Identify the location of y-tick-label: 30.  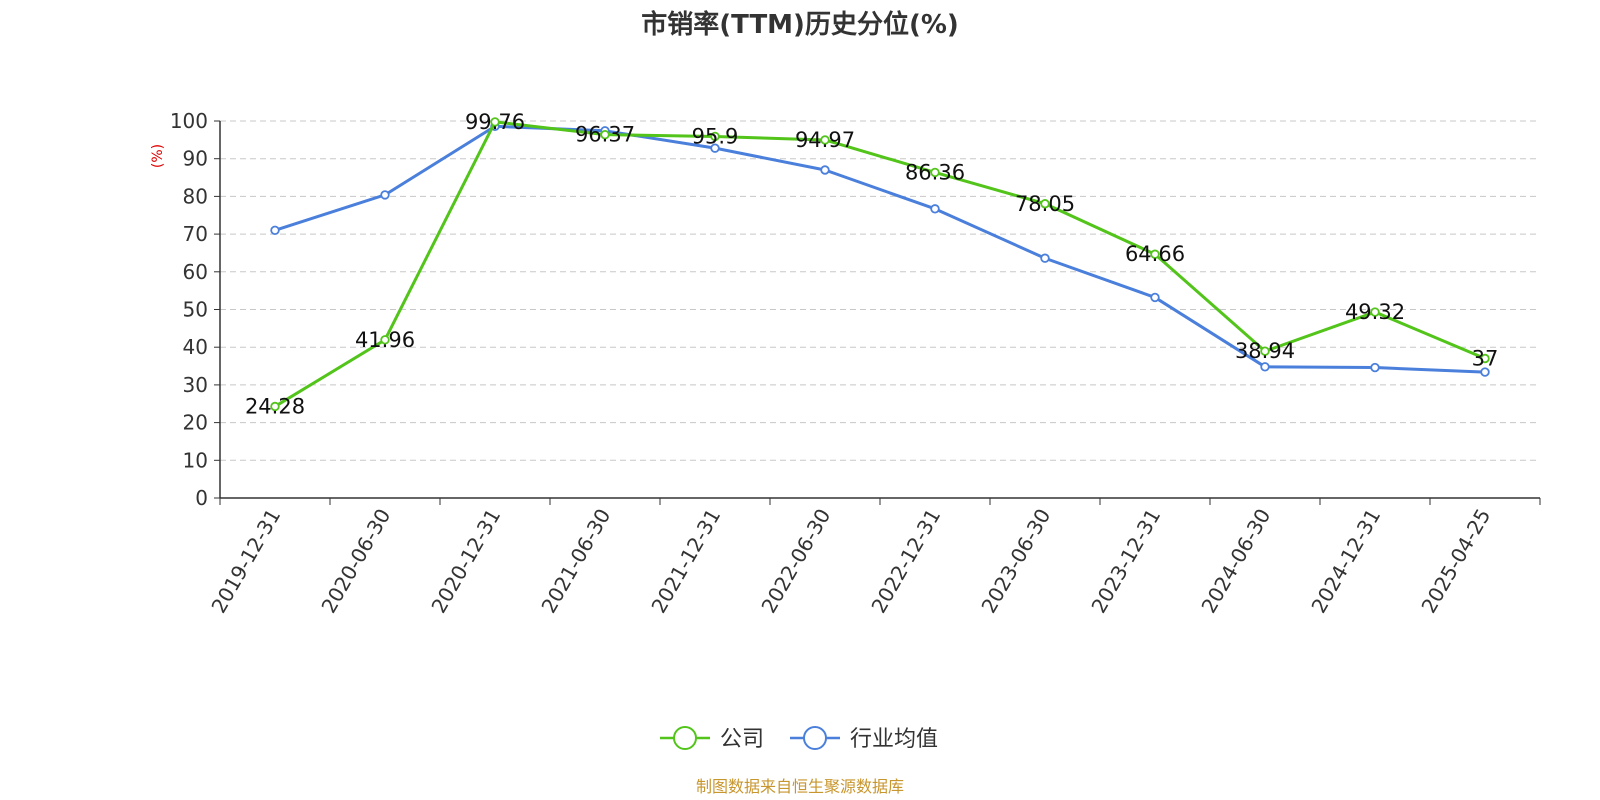
(195, 385).